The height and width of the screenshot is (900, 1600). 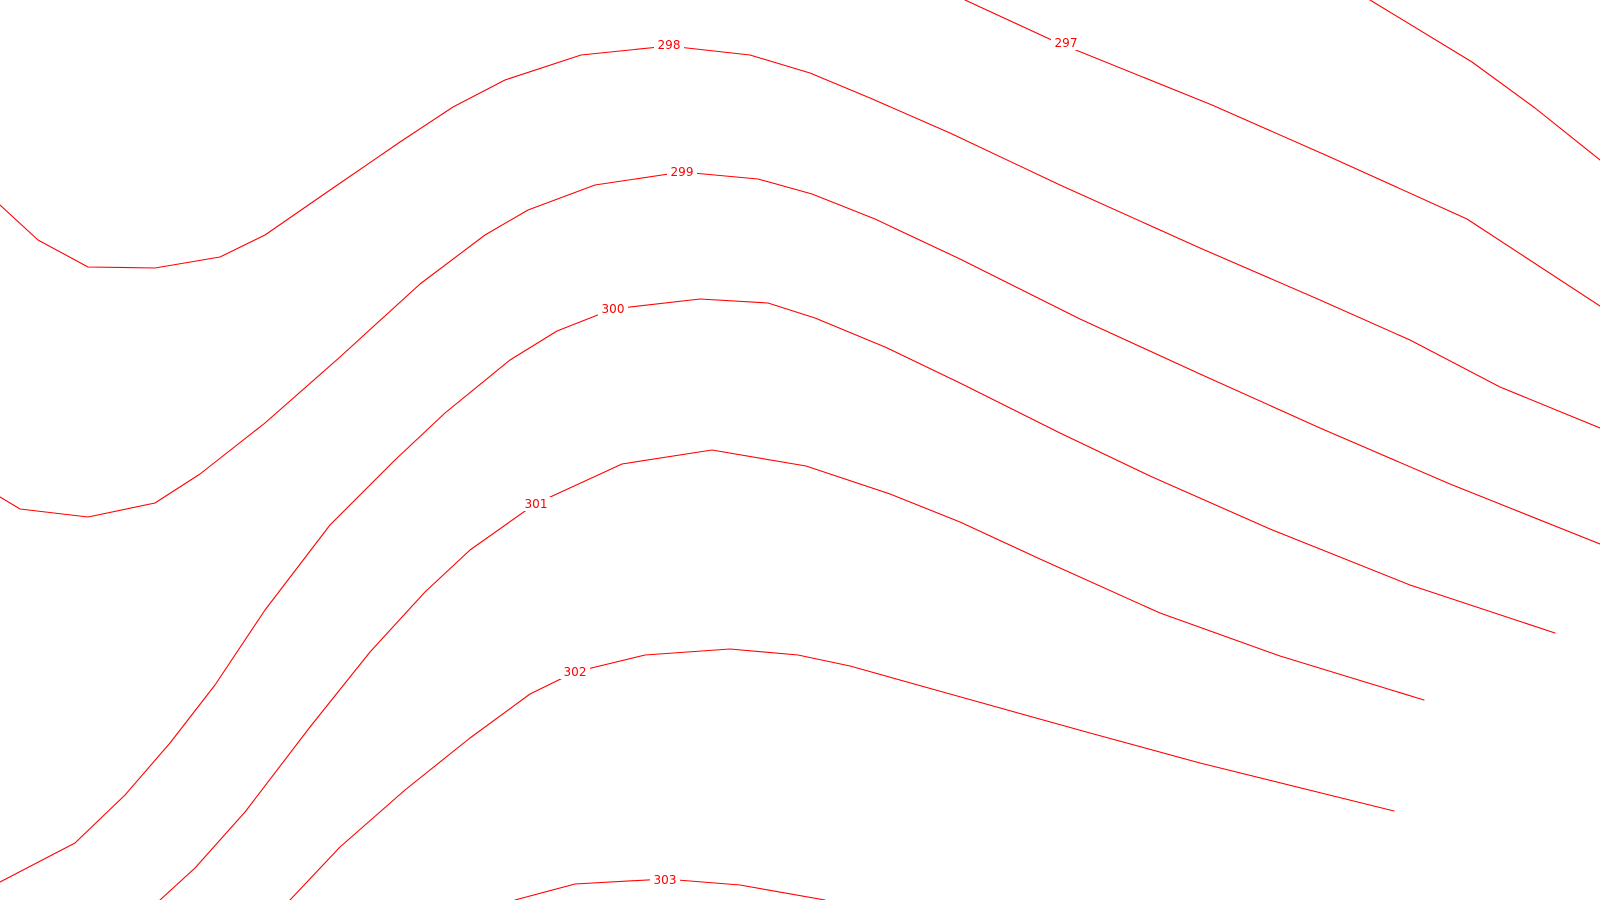 I want to click on contour-line-unlabeled-right, so click(x=1484, y=80).